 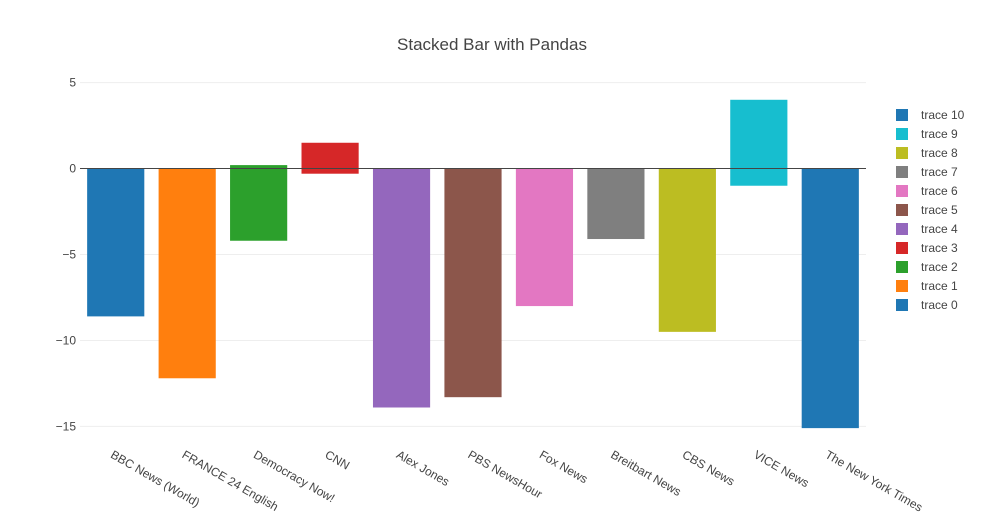 I want to click on bar-trace-5-neg, so click(x=473, y=283).